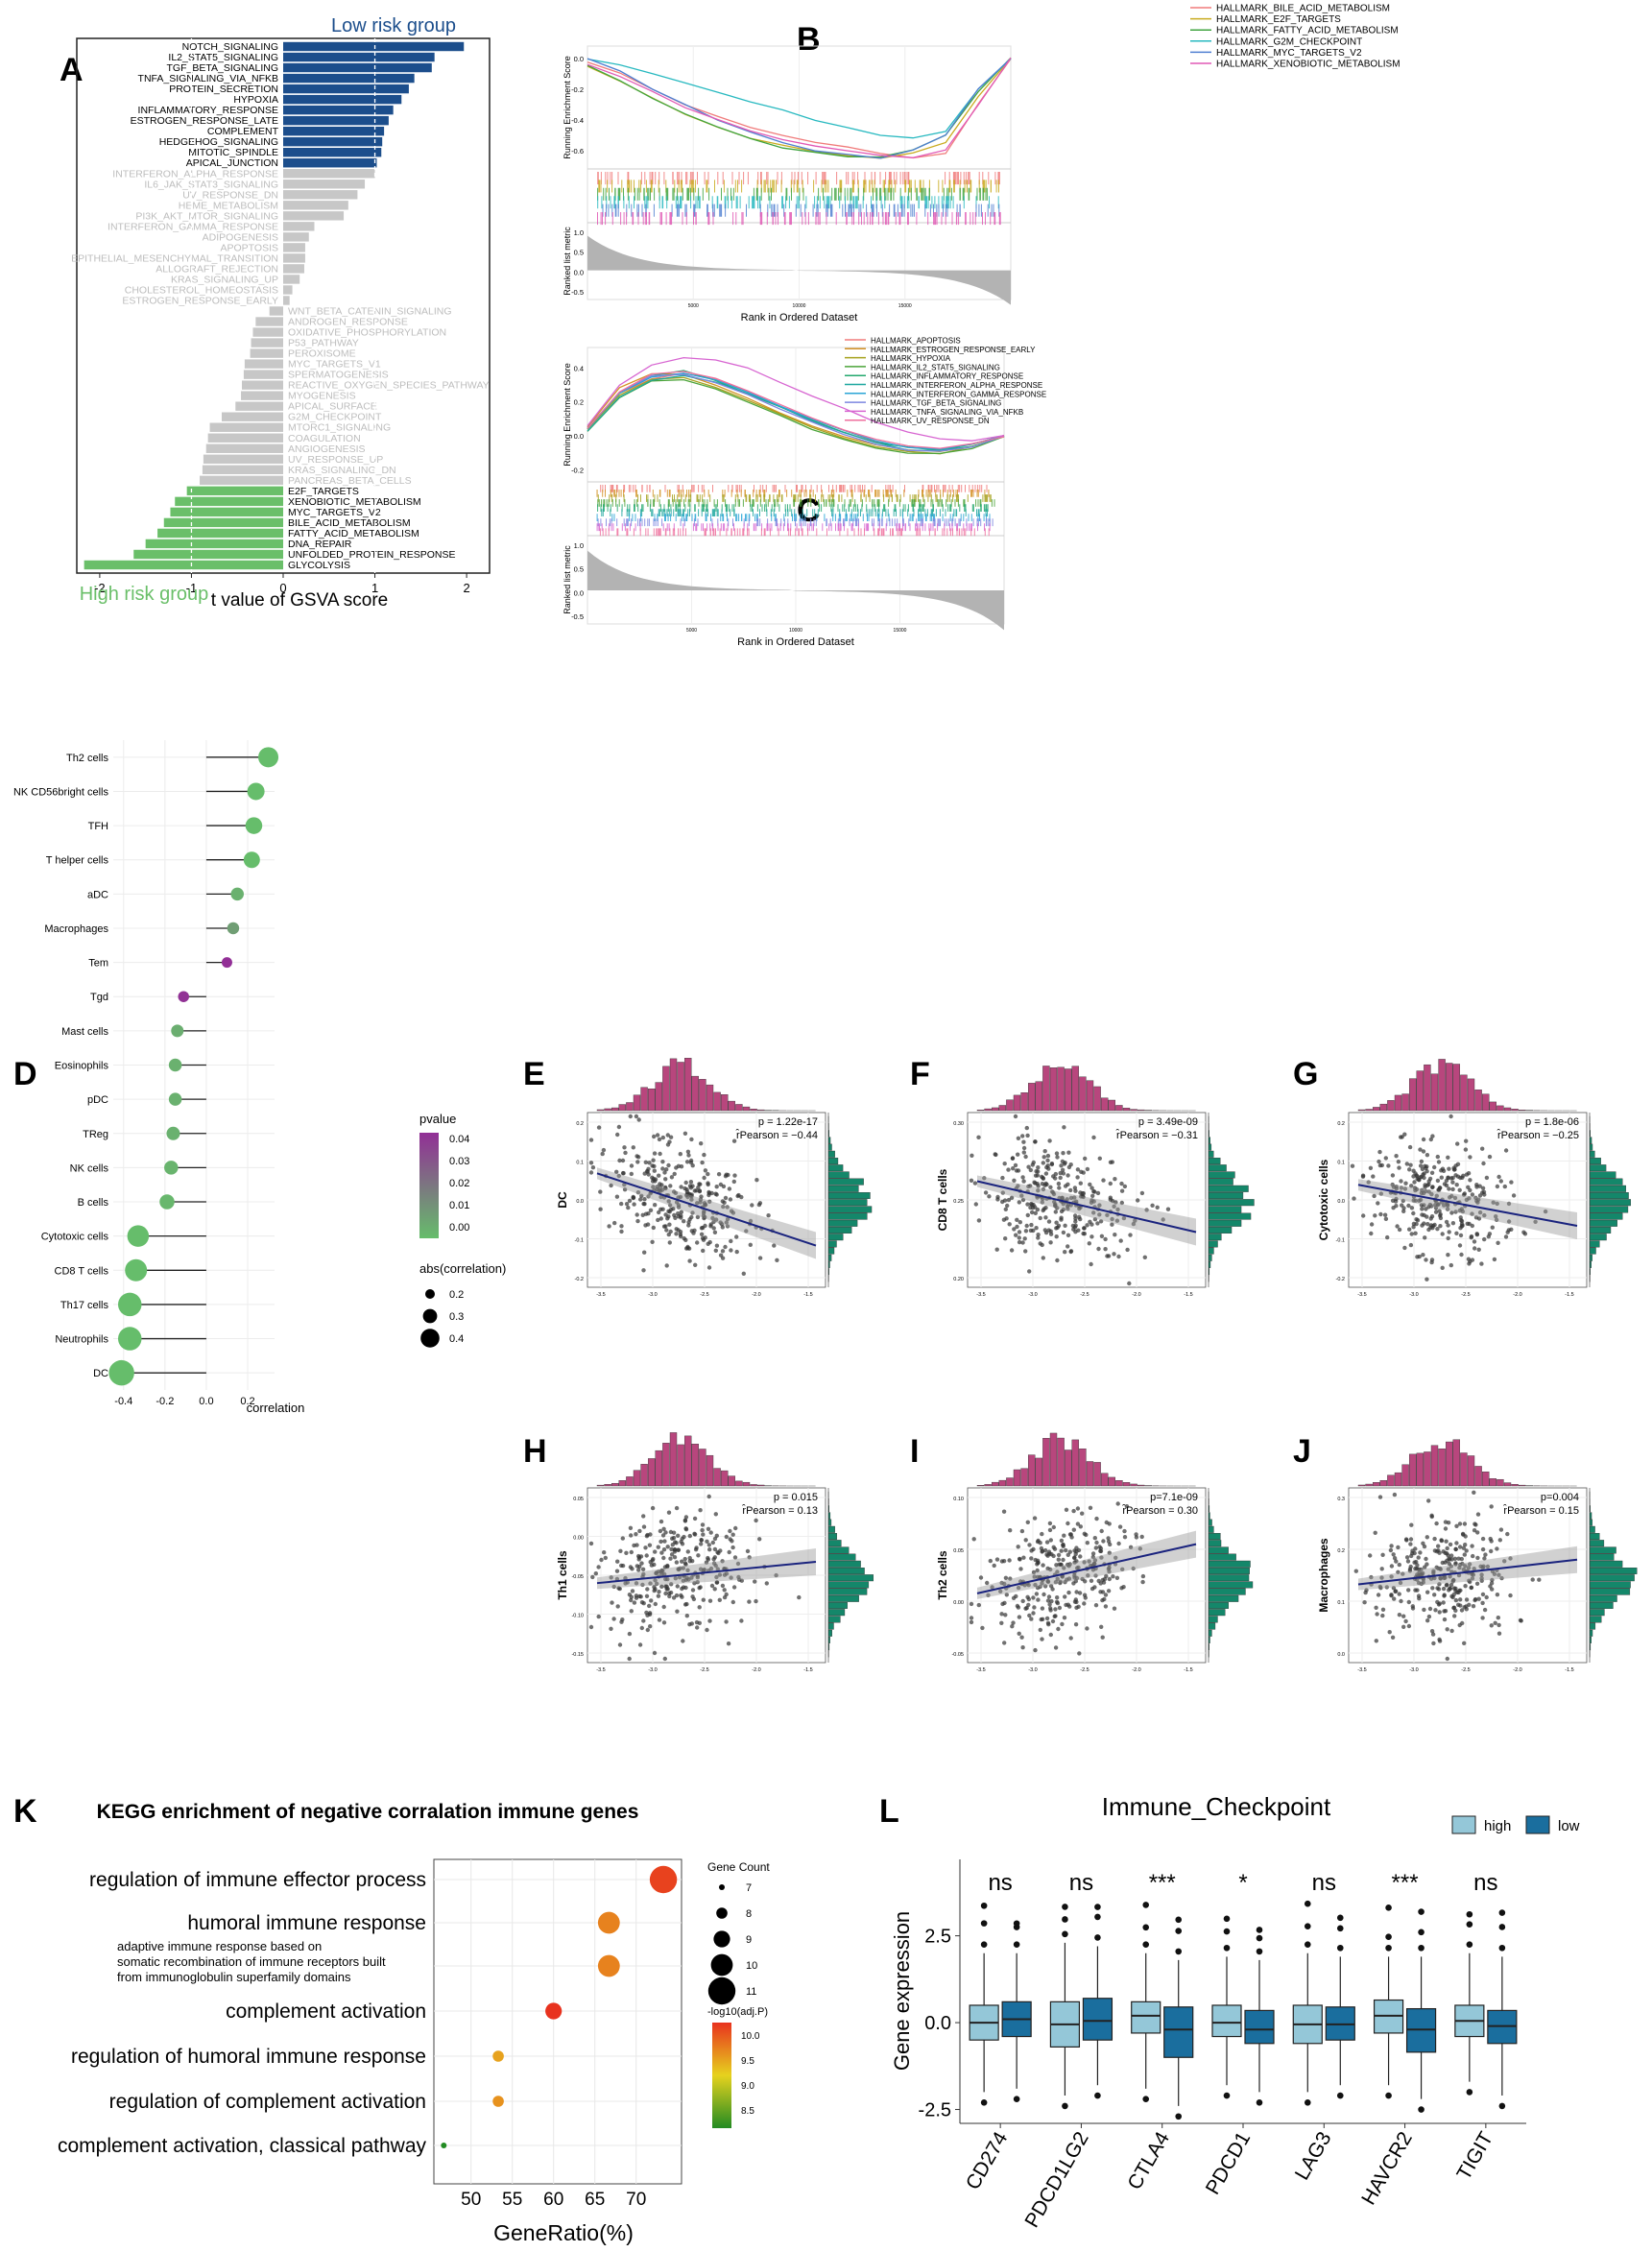 The width and height of the screenshot is (1652, 2252). What do you see at coordinates (324, 185) in the screenshot?
I see `bar-il6_jak_stat3_signaling` at bounding box center [324, 185].